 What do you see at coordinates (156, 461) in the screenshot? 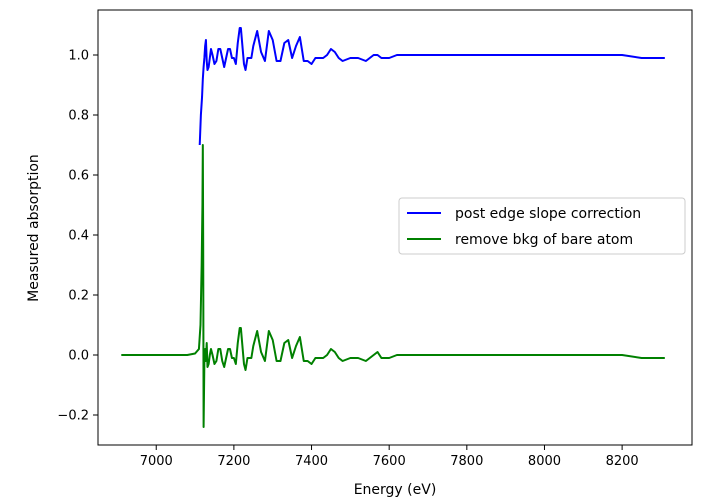
I see `x-tick-label: 7000` at bounding box center [156, 461].